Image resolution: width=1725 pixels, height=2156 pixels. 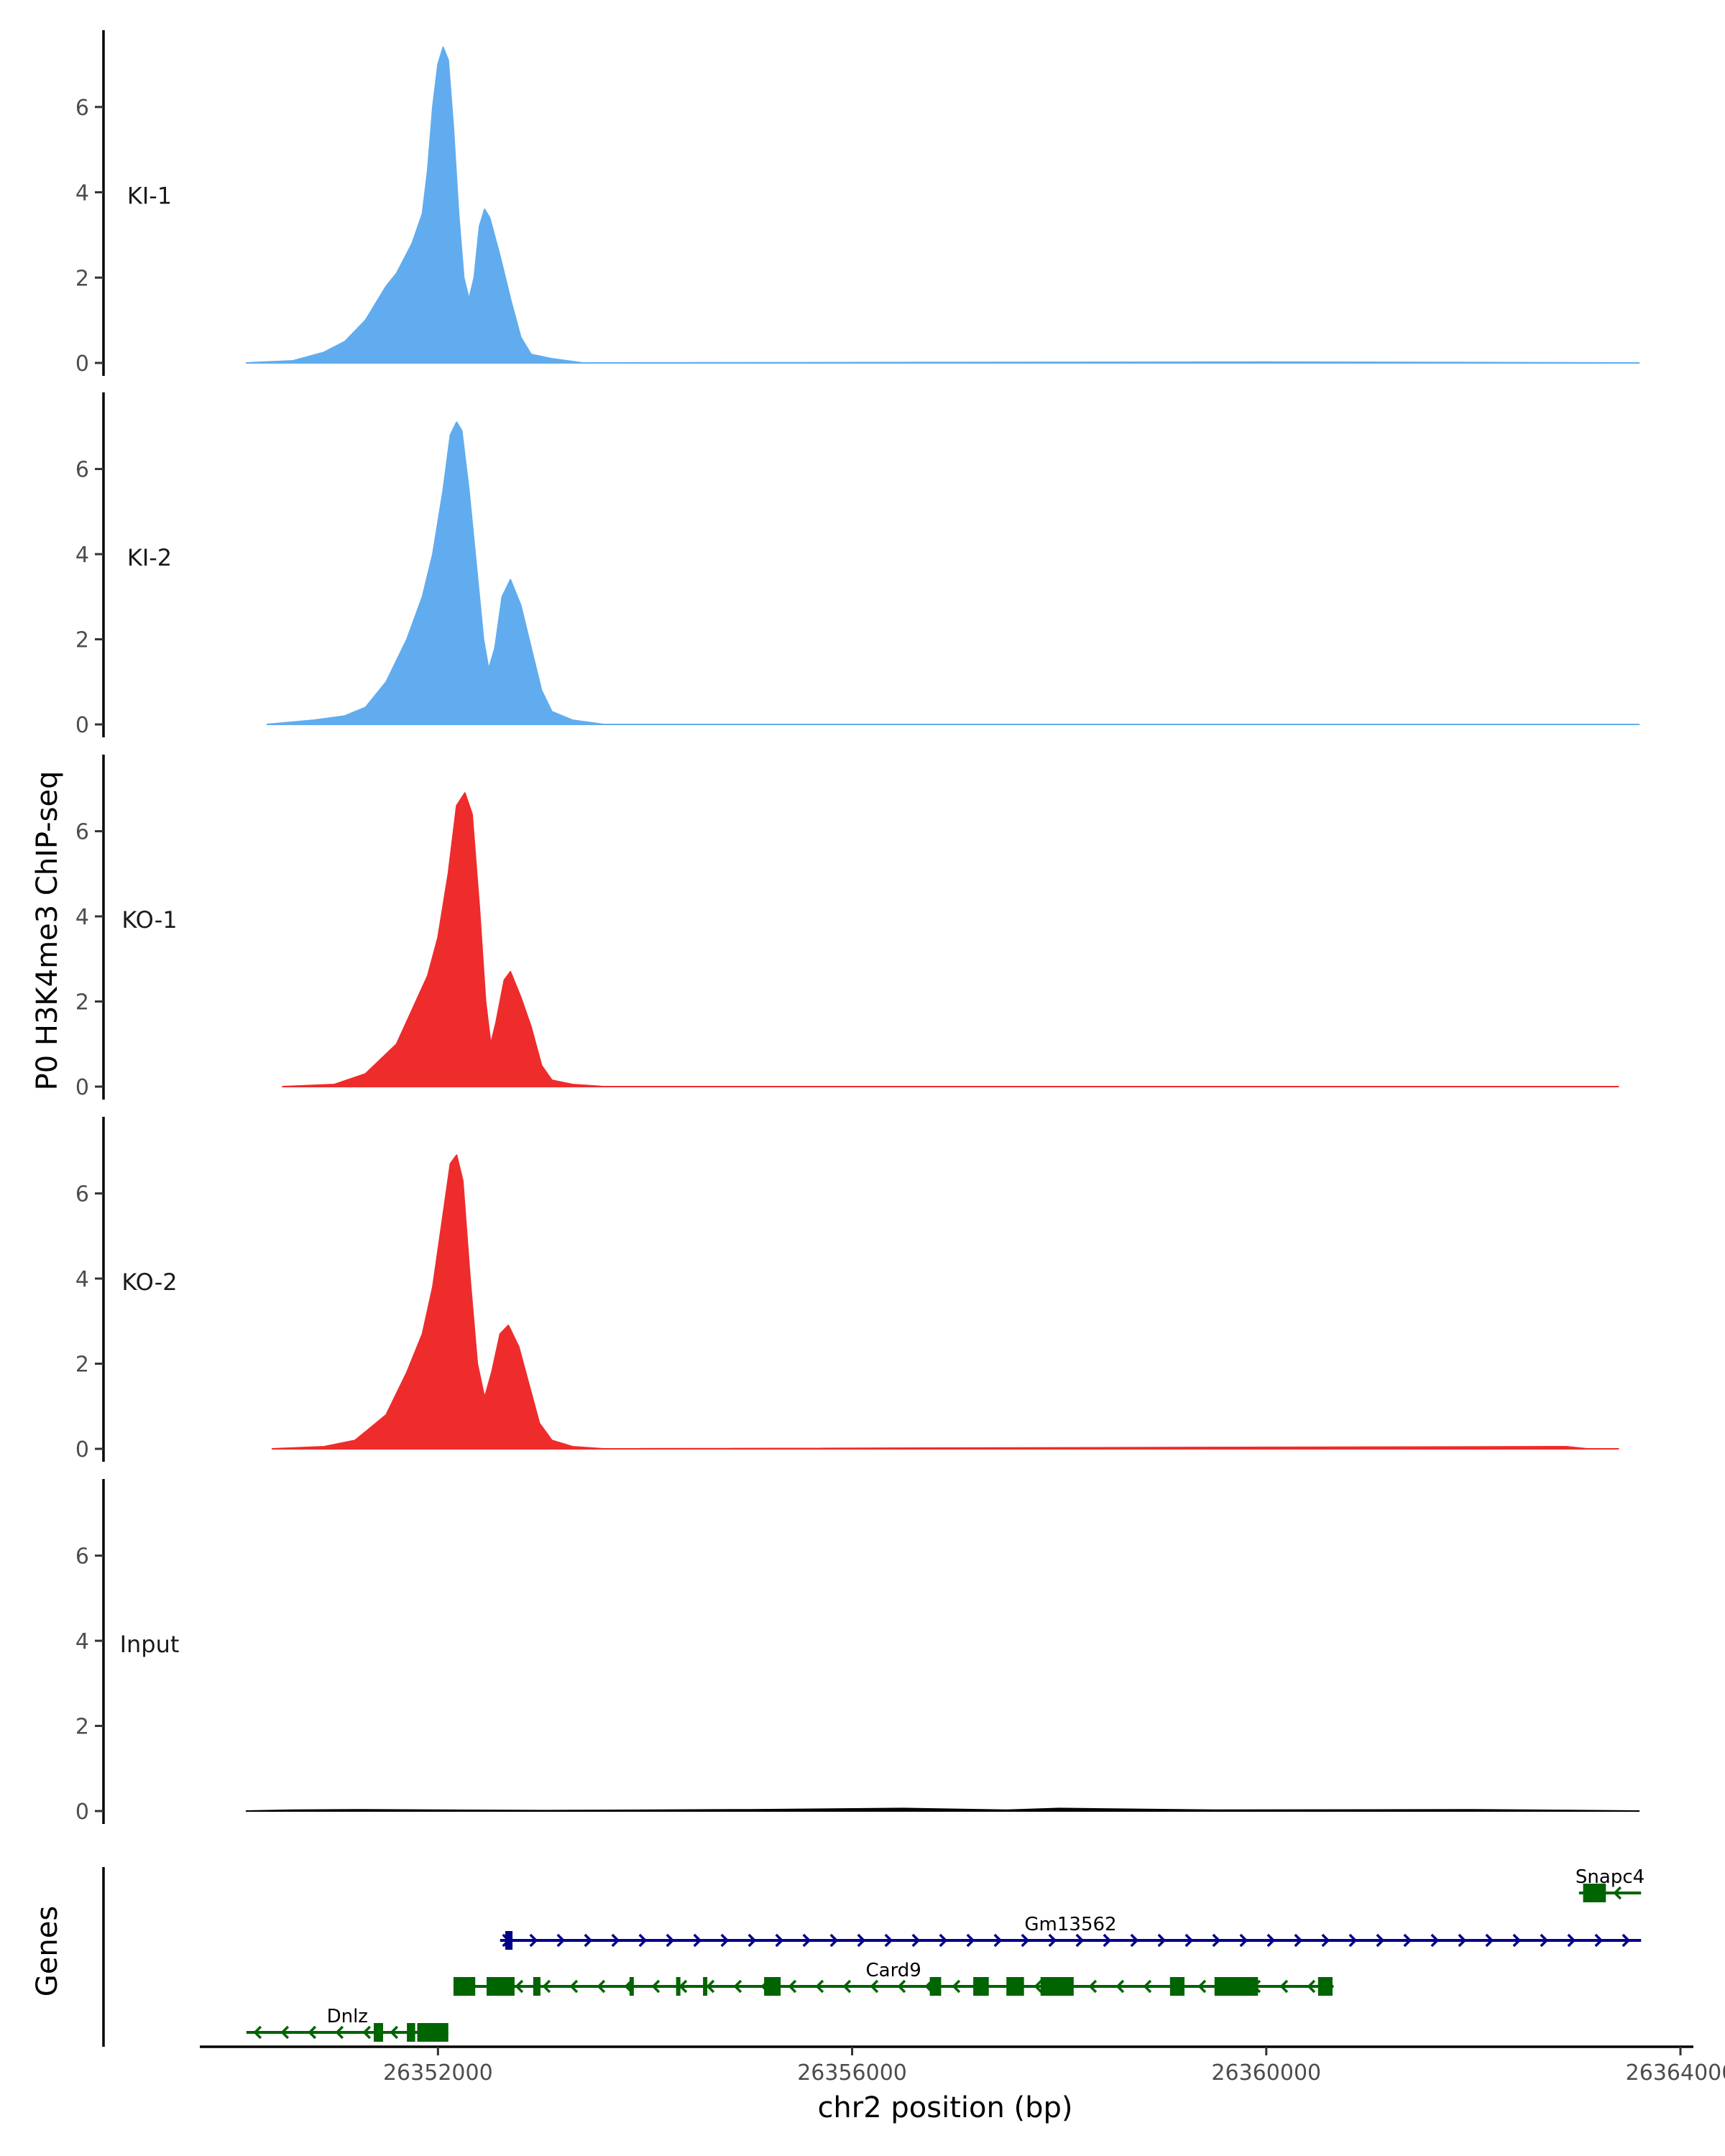 What do you see at coordinates (857, 1652) in the screenshot?
I see `track-input: 0 2 4 6 Input` at bounding box center [857, 1652].